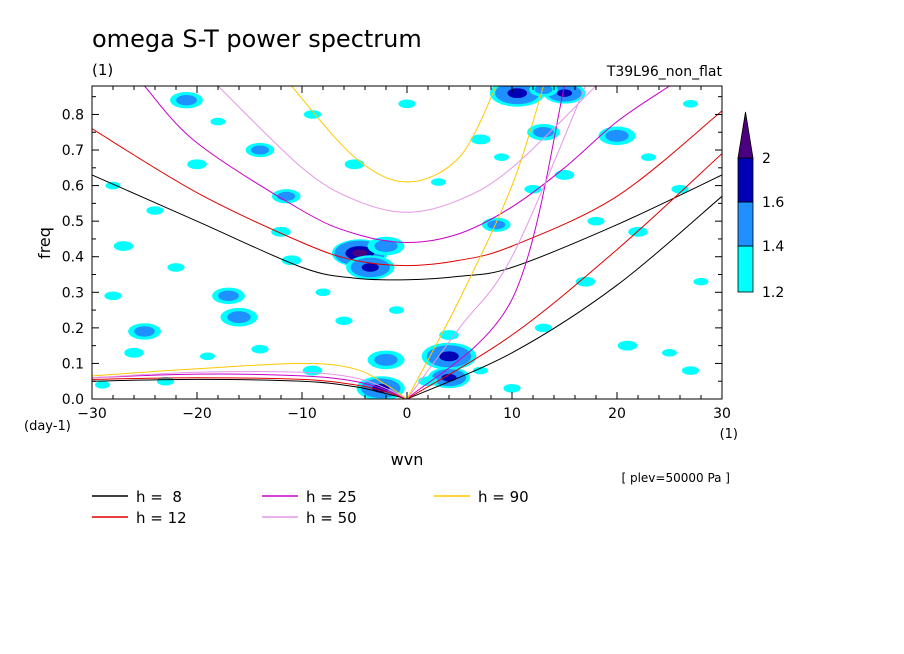  I want to click on chart-subtitle: (1), so click(102, 70).